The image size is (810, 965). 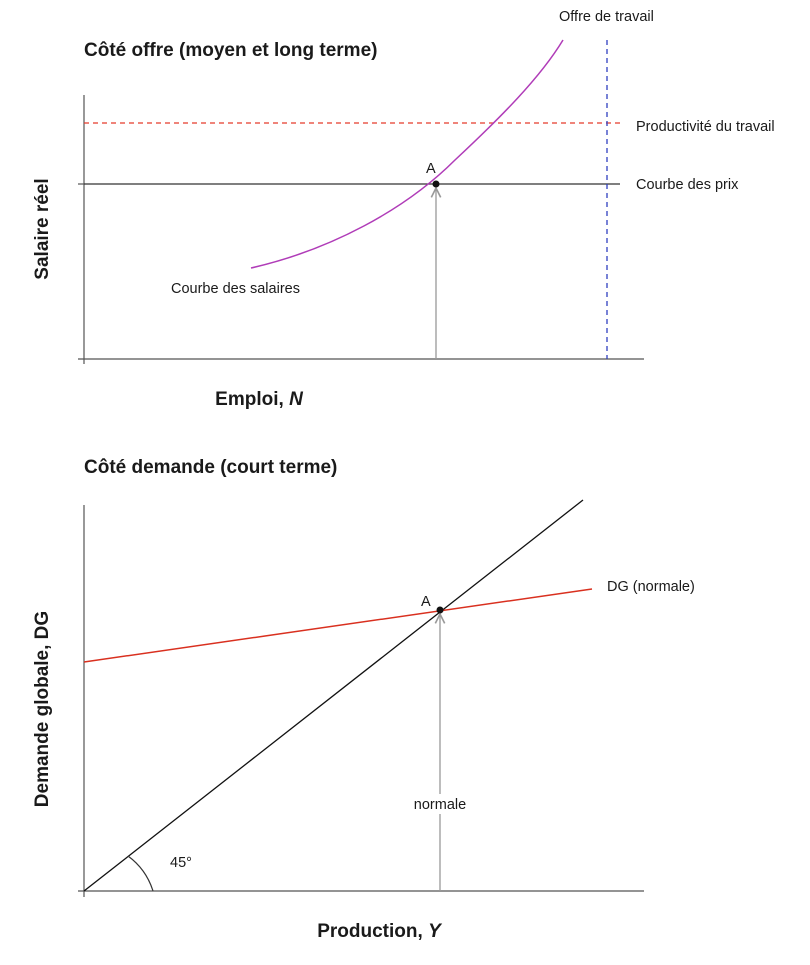 What do you see at coordinates (705, 127) in the screenshot?
I see `productivity-label: Productivité du travail` at bounding box center [705, 127].